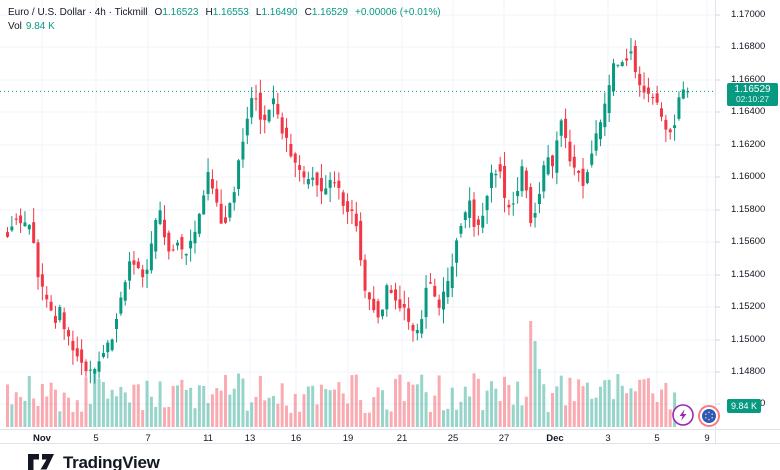 The height and width of the screenshot is (470, 780). Describe the element at coordinates (78, 12) in the screenshot. I see `symbol-title: Euro / U.S. Dollar · 4h · Tickmill` at that location.